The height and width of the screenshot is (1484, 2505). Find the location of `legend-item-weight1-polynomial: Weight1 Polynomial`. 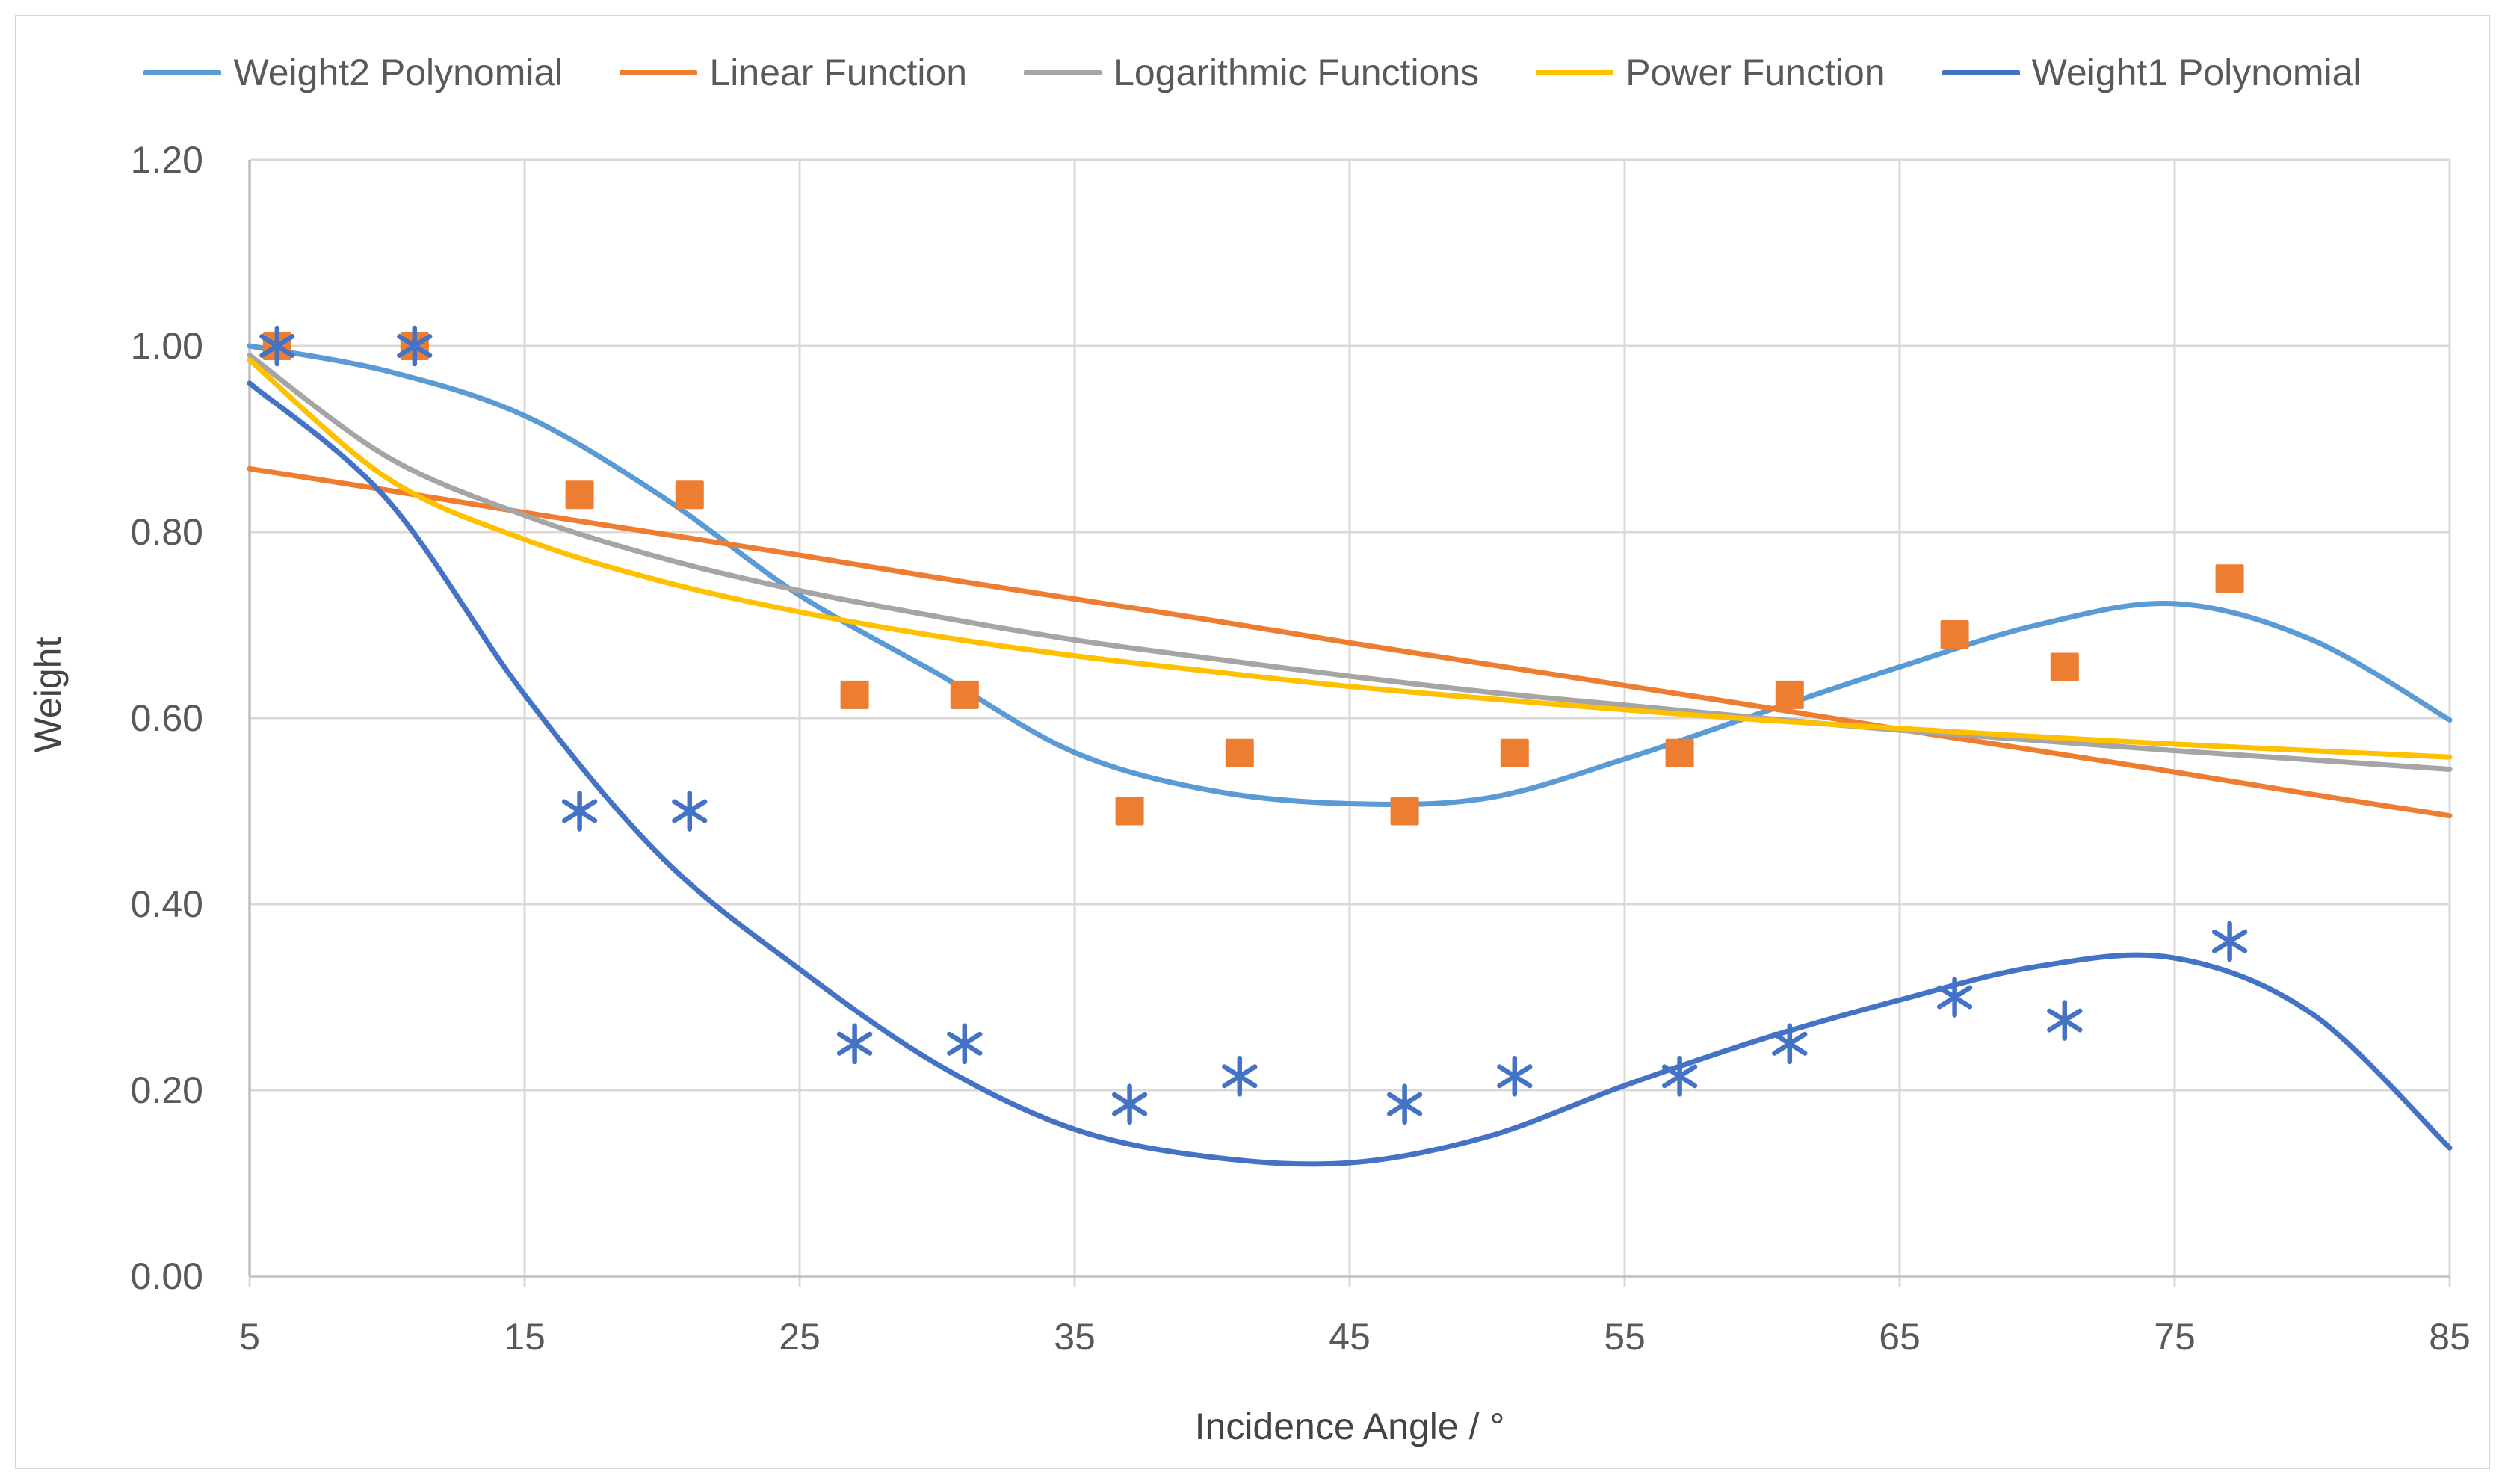

legend-item-weight1-polynomial: Weight1 Polynomial is located at coordinates (2152, 72).